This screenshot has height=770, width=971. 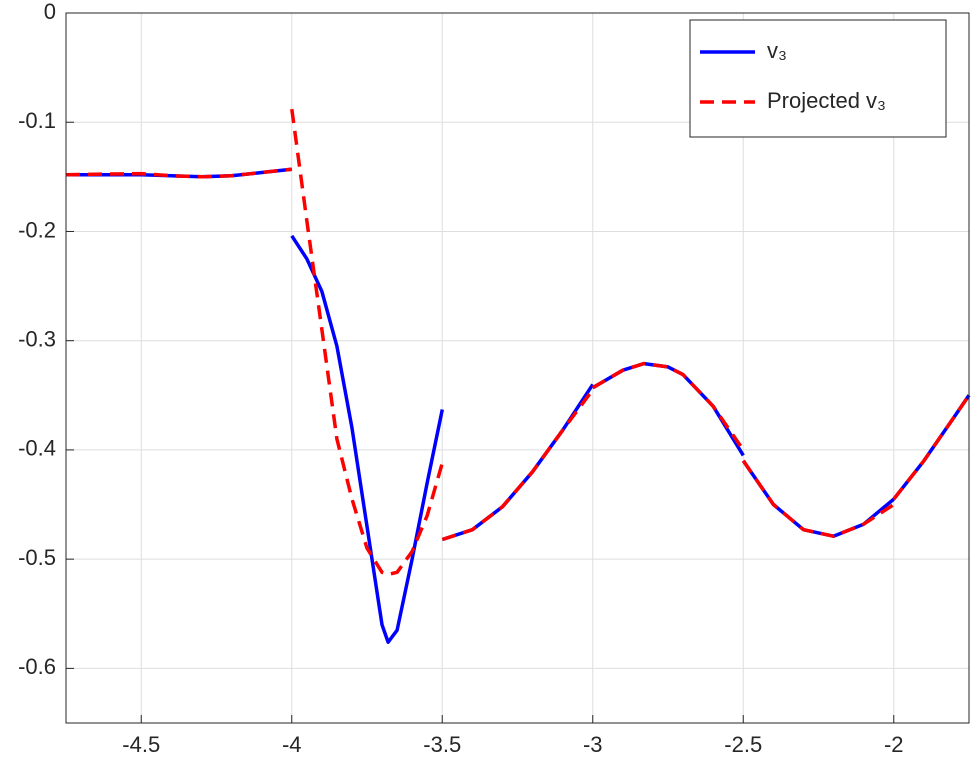 What do you see at coordinates (141, 744) in the screenshot?
I see `x-tick-label: -4.5` at bounding box center [141, 744].